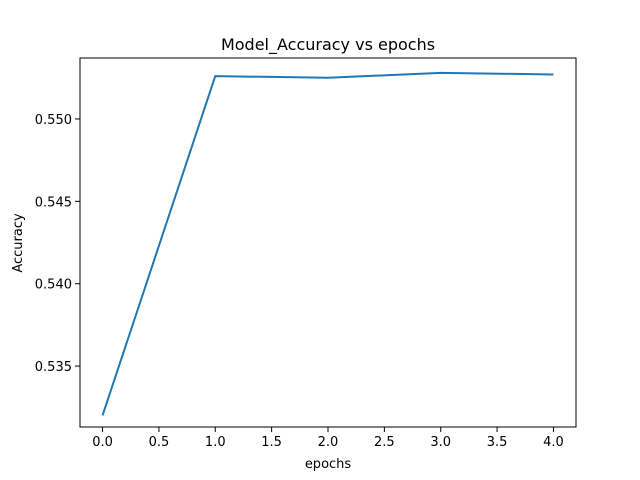 The height and width of the screenshot is (480, 640). Describe the element at coordinates (328, 464) in the screenshot. I see `x-axis-label: epochs` at that location.